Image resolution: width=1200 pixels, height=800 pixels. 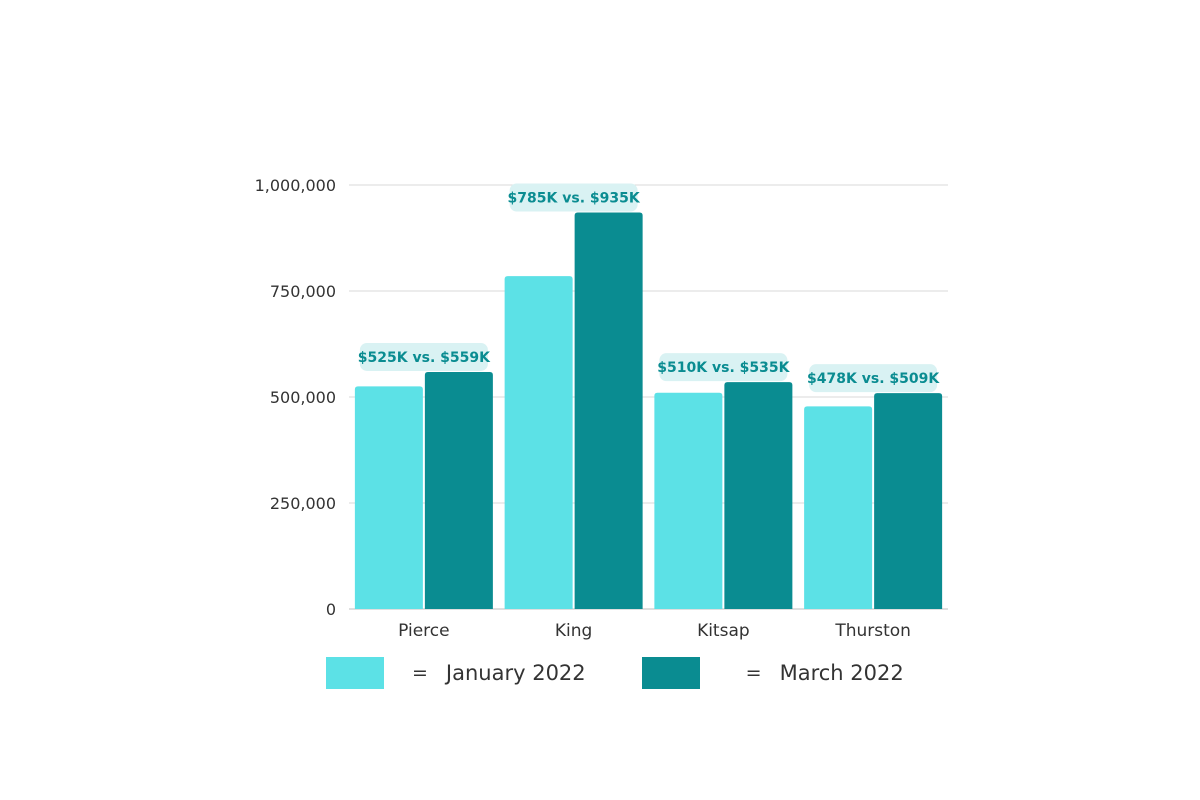 What do you see at coordinates (838, 507) in the screenshot?
I see `bar-january-thurston` at bounding box center [838, 507].